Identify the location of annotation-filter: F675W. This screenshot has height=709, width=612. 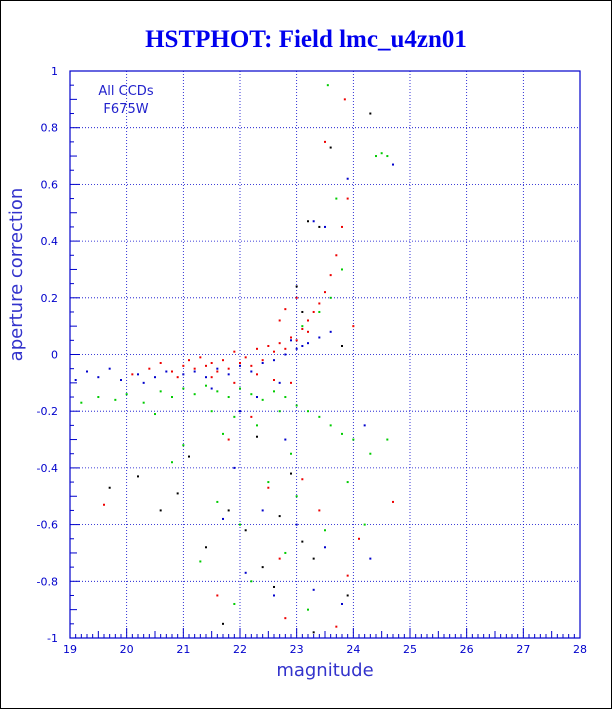
(125, 109).